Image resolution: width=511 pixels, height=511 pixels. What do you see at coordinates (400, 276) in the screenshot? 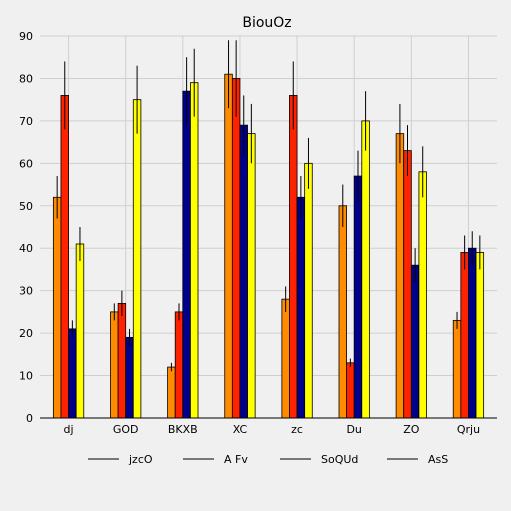
I see `bar-ZO-jzcO` at bounding box center [400, 276].